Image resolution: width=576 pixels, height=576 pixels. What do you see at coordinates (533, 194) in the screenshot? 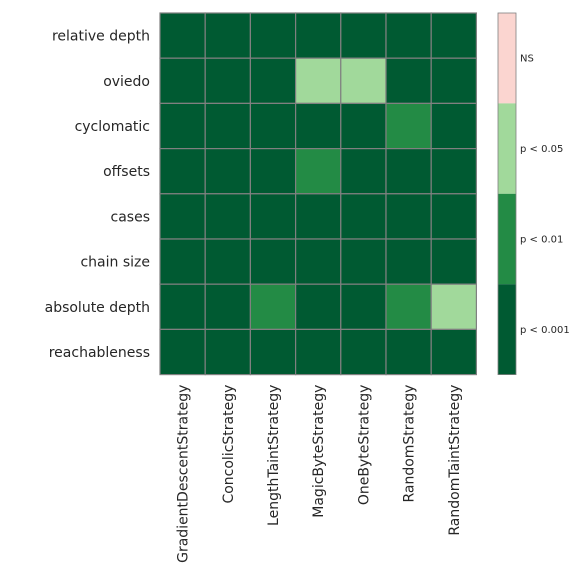
I see `colorbar-legend: NS p < 0.05 p < 0.01 p < 0.001` at bounding box center [533, 194].